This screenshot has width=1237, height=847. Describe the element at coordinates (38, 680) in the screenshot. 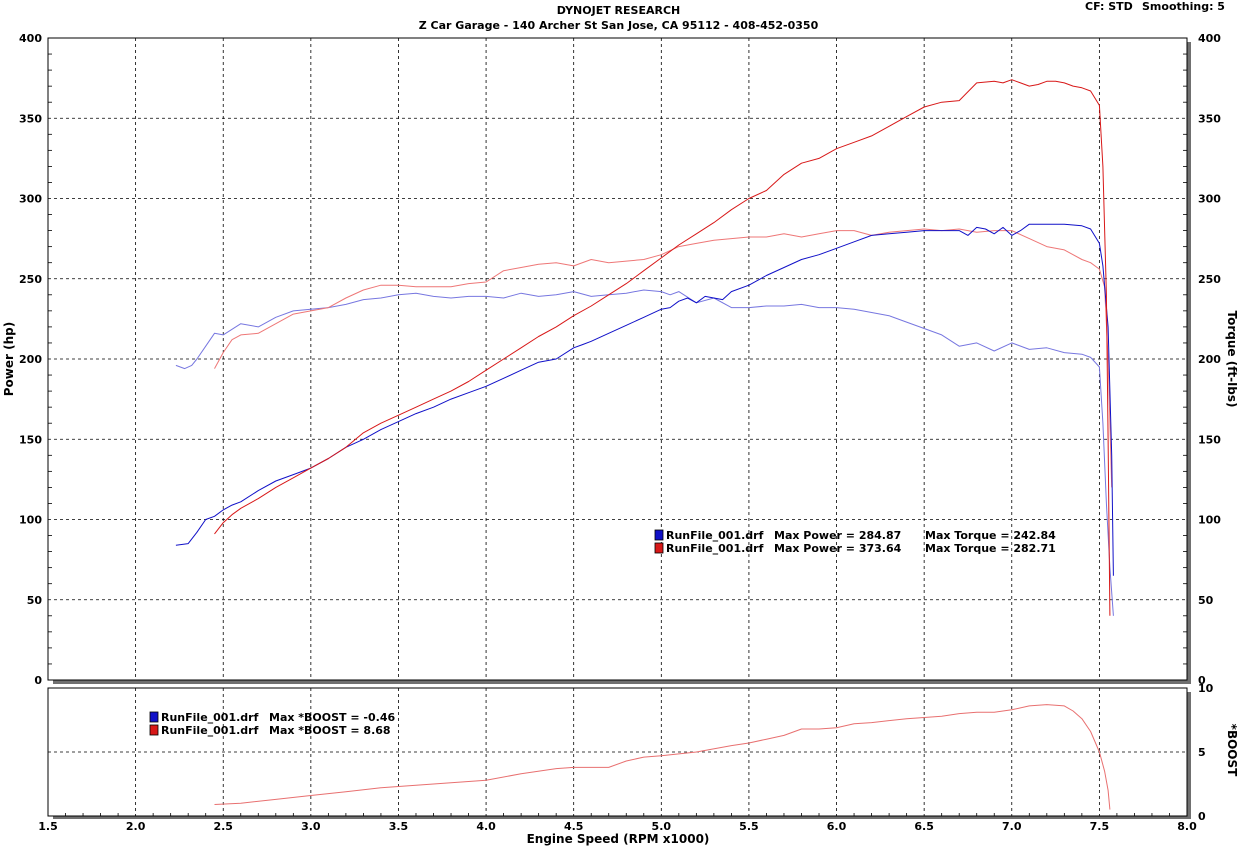

I see `y-tick-label: 0` at that location.